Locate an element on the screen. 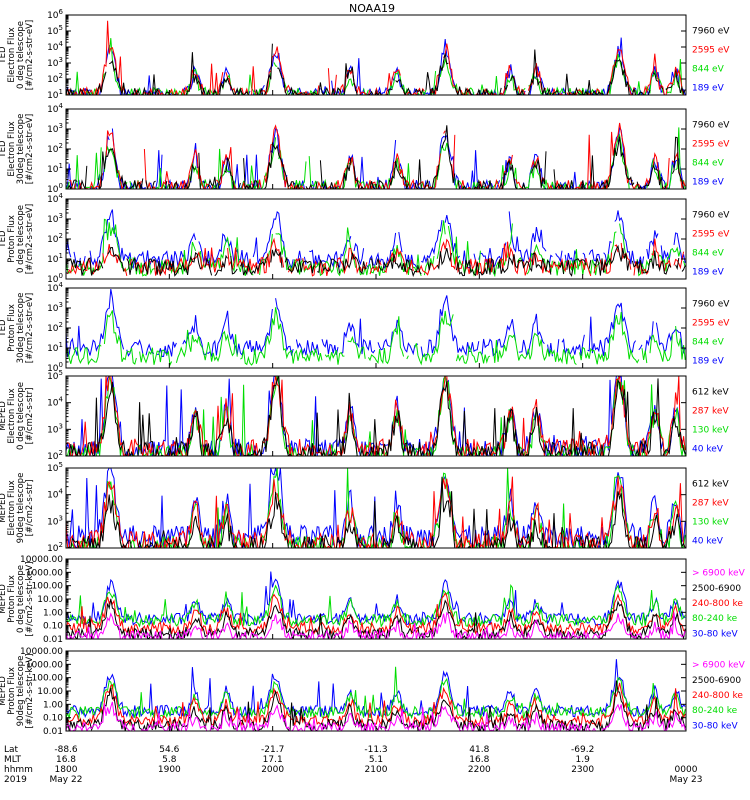 Image resolution: width=750 pixels, height=800 pixels. panel-3-legend-1: 7960 eV is located at coordinates (711, 216).